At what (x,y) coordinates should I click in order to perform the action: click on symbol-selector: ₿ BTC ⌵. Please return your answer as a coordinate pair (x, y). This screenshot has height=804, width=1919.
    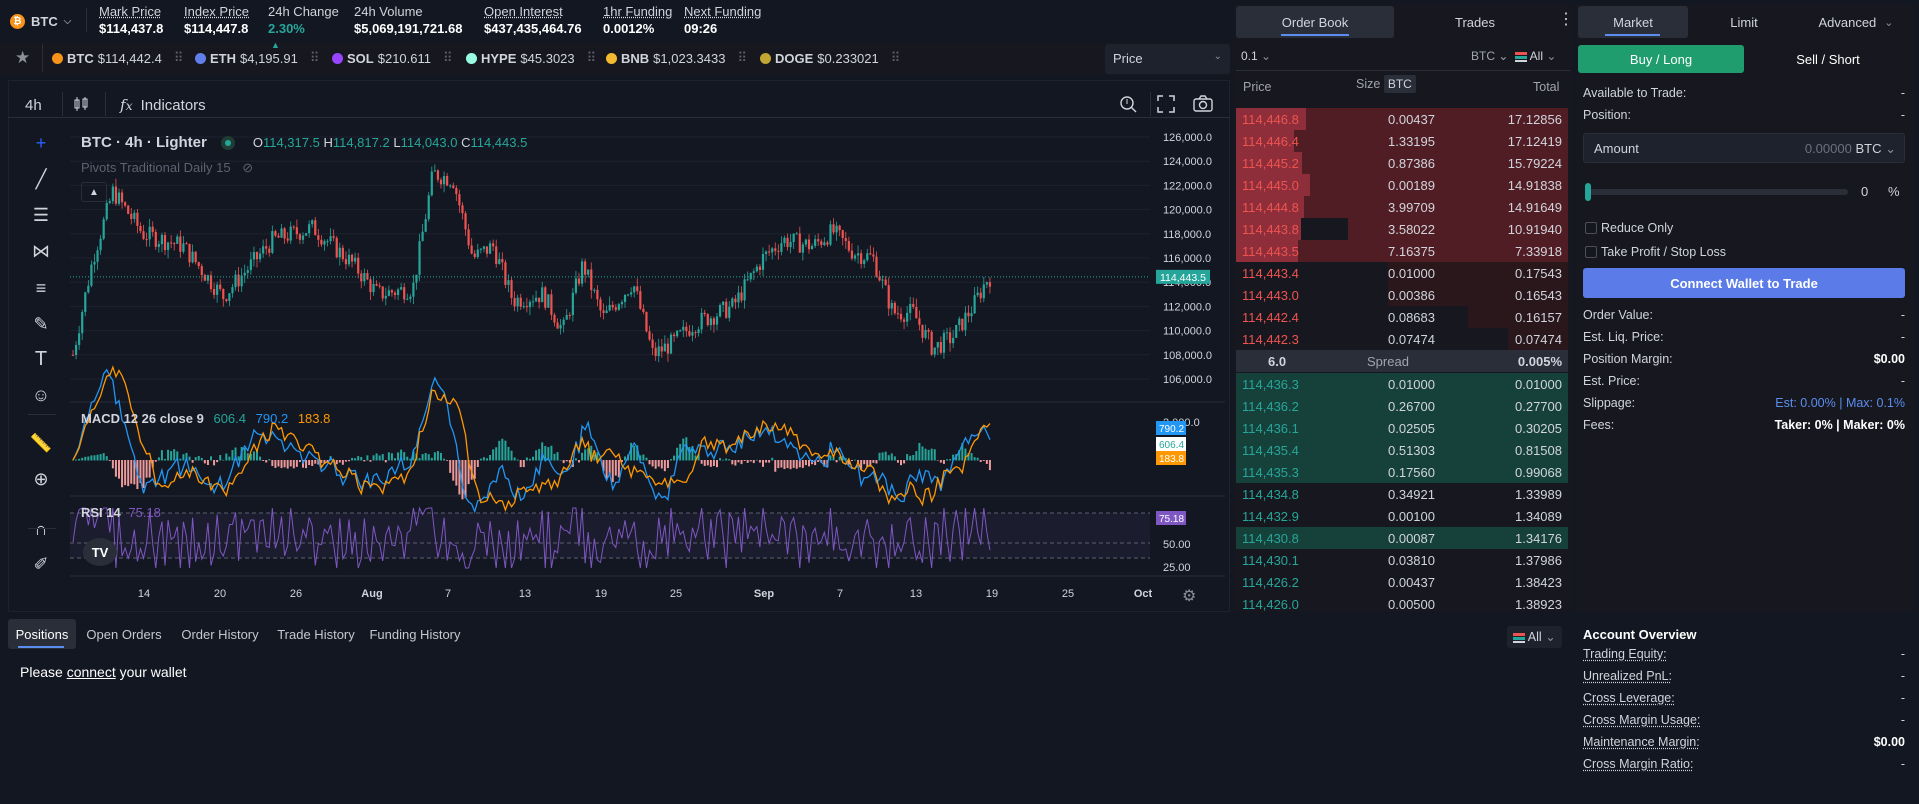
    Looking at the image, I should click on (40, 21).